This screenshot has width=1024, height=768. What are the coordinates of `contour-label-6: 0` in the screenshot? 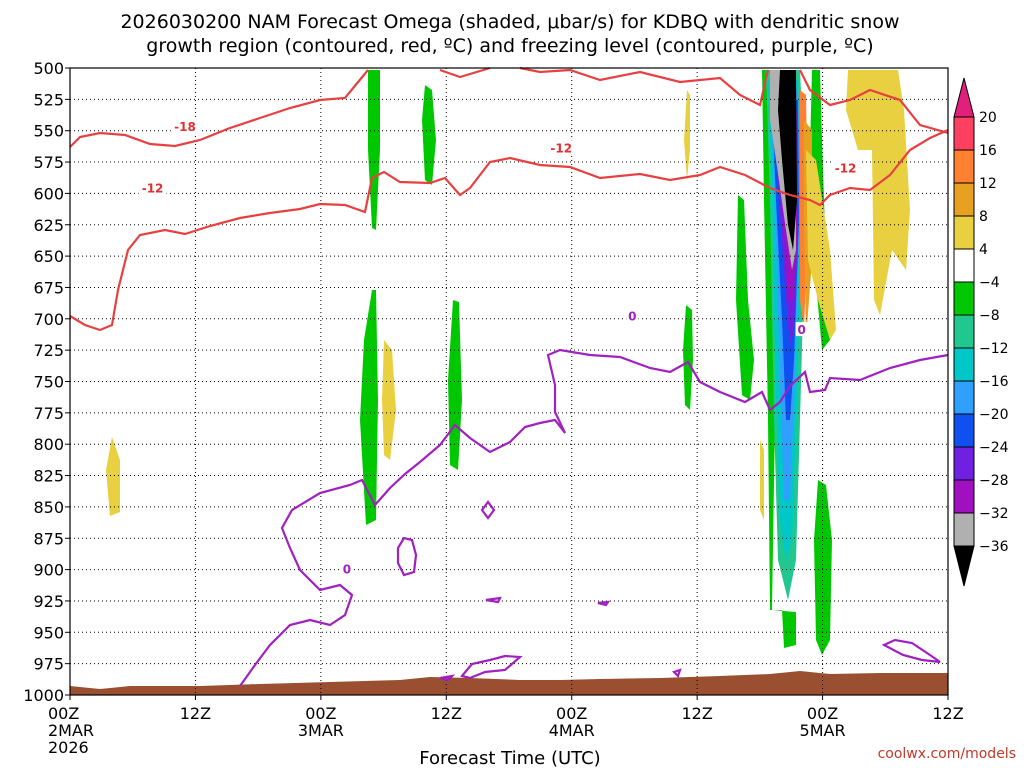 It's located at (347, 570).